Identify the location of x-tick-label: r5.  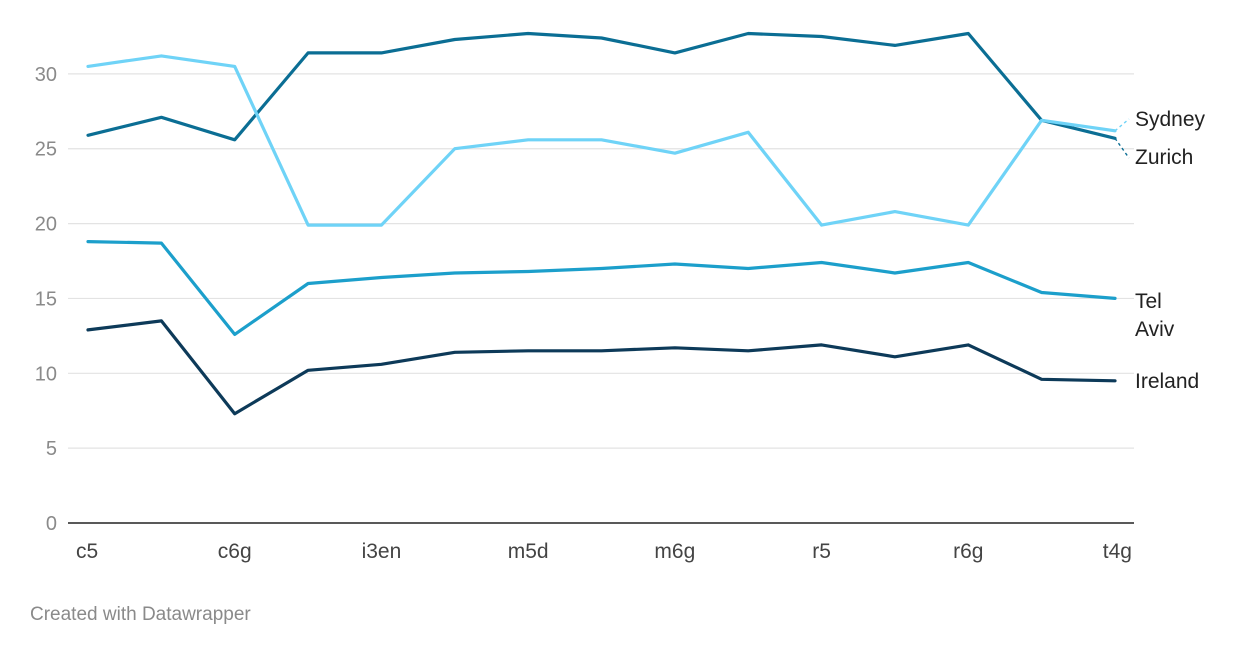
(821, 551).